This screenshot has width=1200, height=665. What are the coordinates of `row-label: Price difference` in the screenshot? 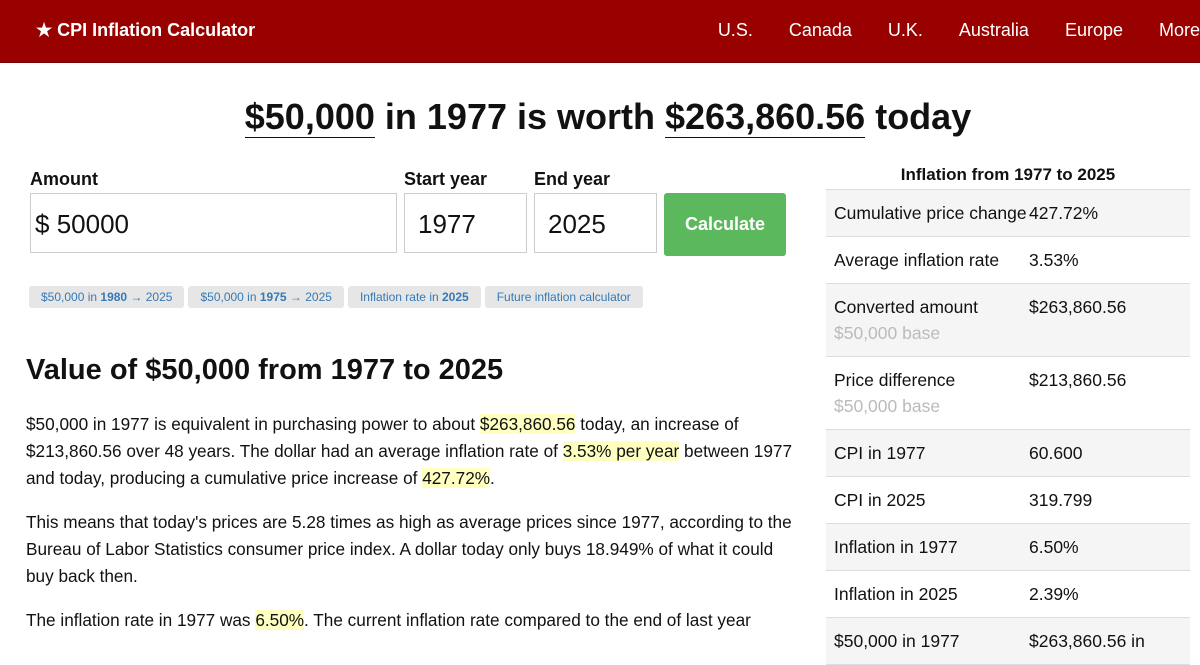 It's located at (895, 380).